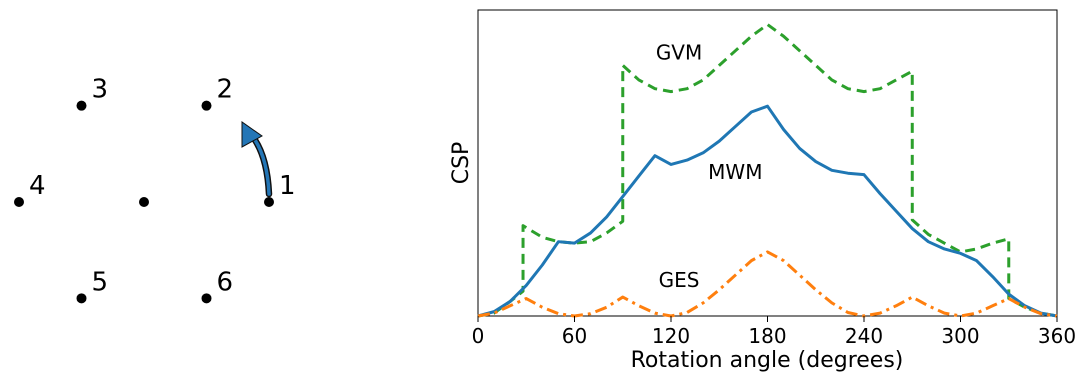  What do you see at coordinates (679, 280) in the screenshot?
I see `annotation-ges: GES` at bounding box center [679, 280].